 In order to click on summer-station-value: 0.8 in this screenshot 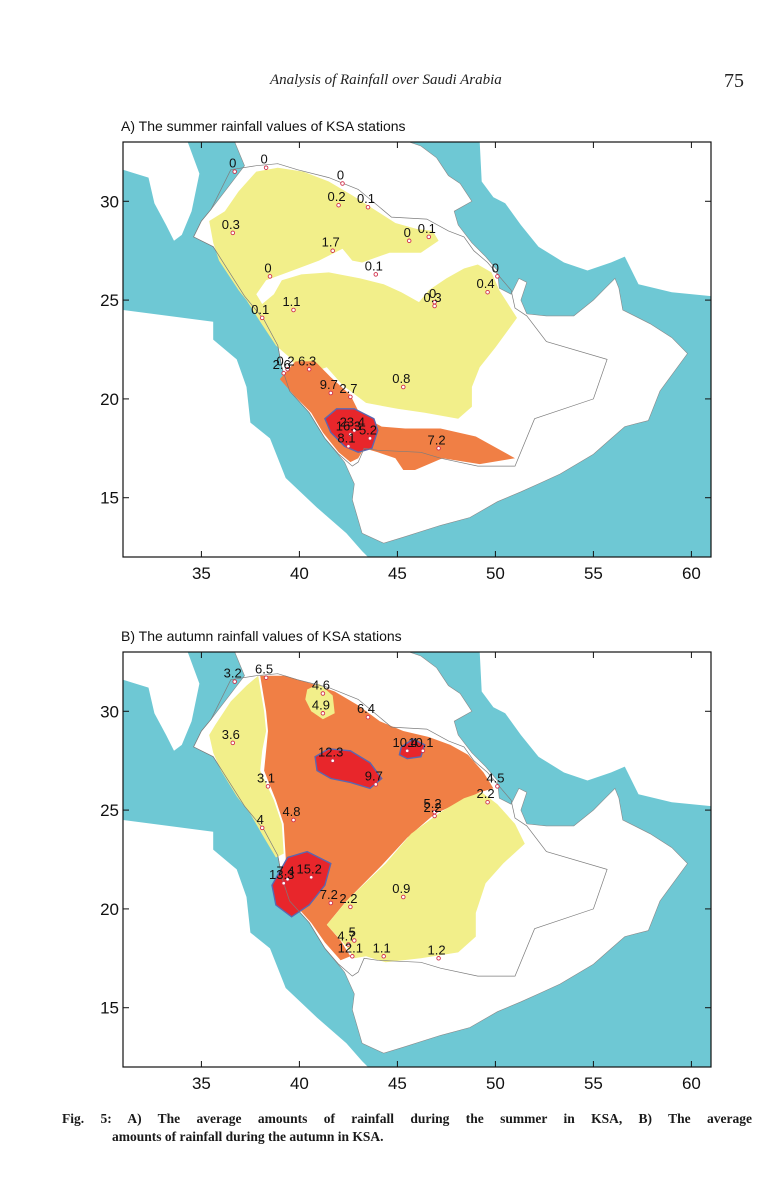, I will do `click(401, 378)`.